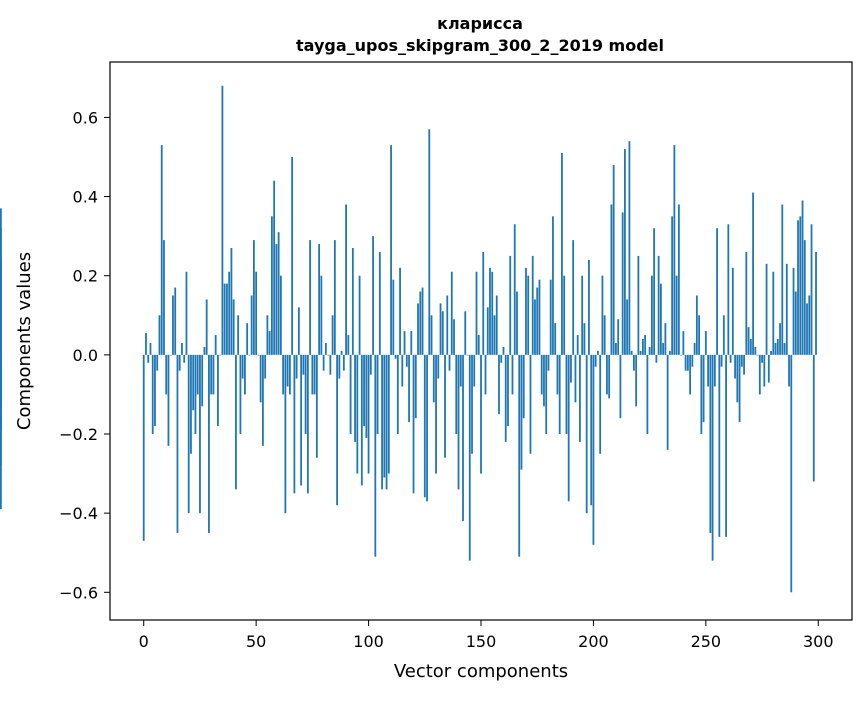 This screenshot has height=701, width=867. What do you see at coordinates (818, 641) in the screenshot?
I see `x-tick-label: 300` at bounding box center [818, 641].